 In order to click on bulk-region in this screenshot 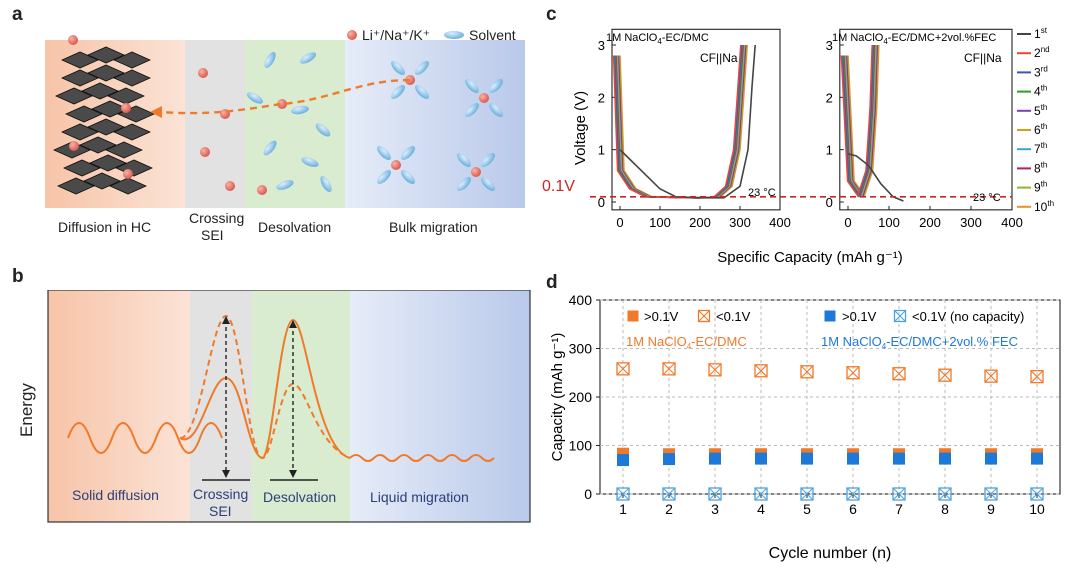, I will do `click(435, 124)`.